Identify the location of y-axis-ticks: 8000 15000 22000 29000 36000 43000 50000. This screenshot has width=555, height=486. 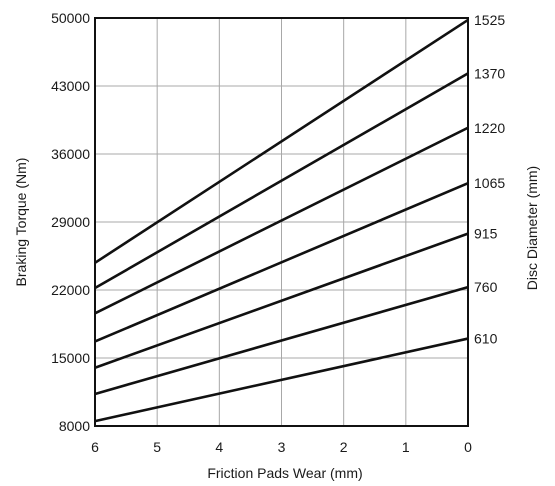
(70, 222).